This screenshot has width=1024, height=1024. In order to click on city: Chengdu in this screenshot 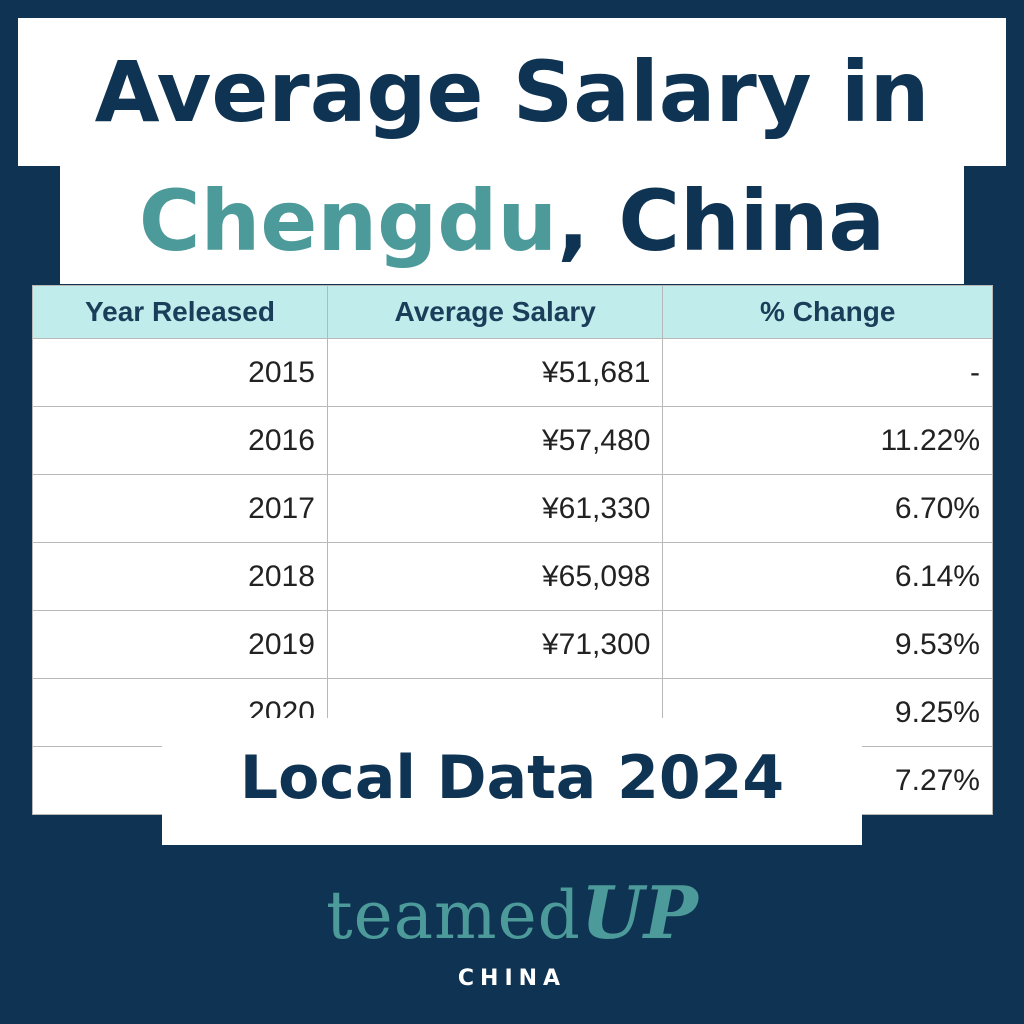, I will do `click(348, 221)`.